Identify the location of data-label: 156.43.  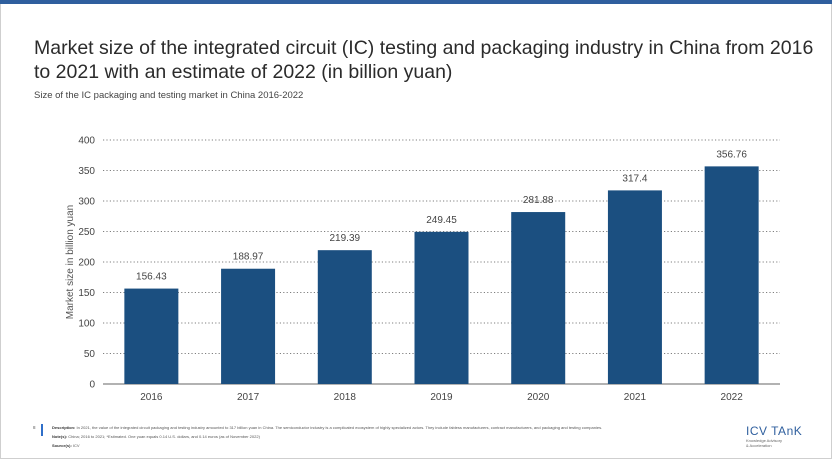
(151, 277).